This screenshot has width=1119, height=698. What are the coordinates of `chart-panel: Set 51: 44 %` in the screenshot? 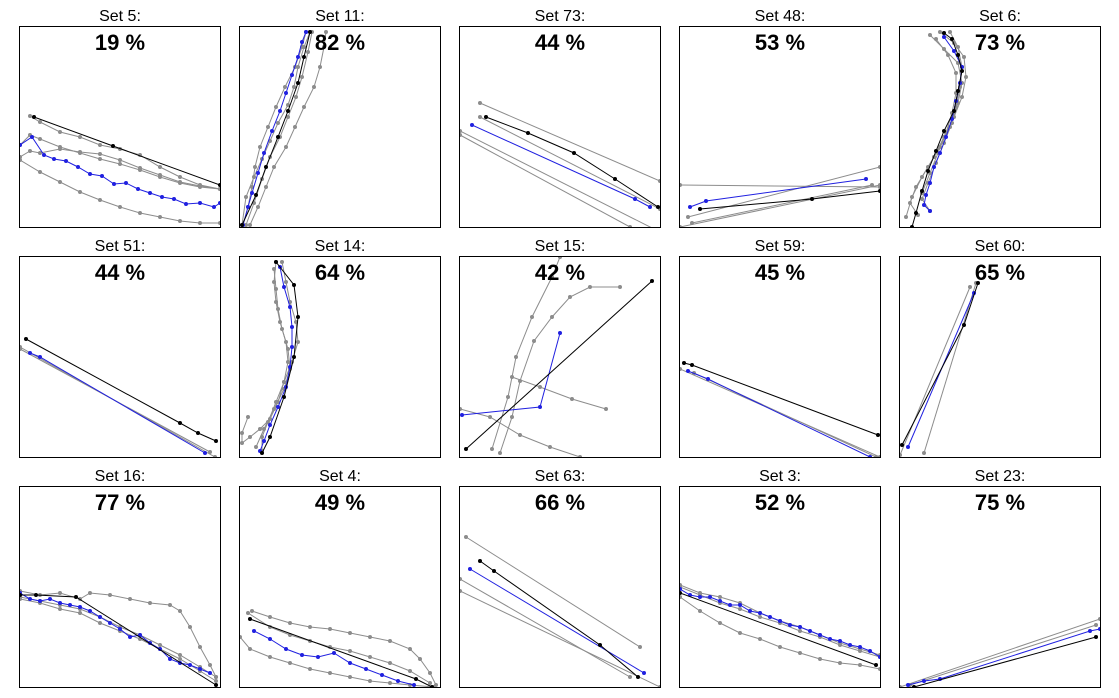 It's located at (120, 344).